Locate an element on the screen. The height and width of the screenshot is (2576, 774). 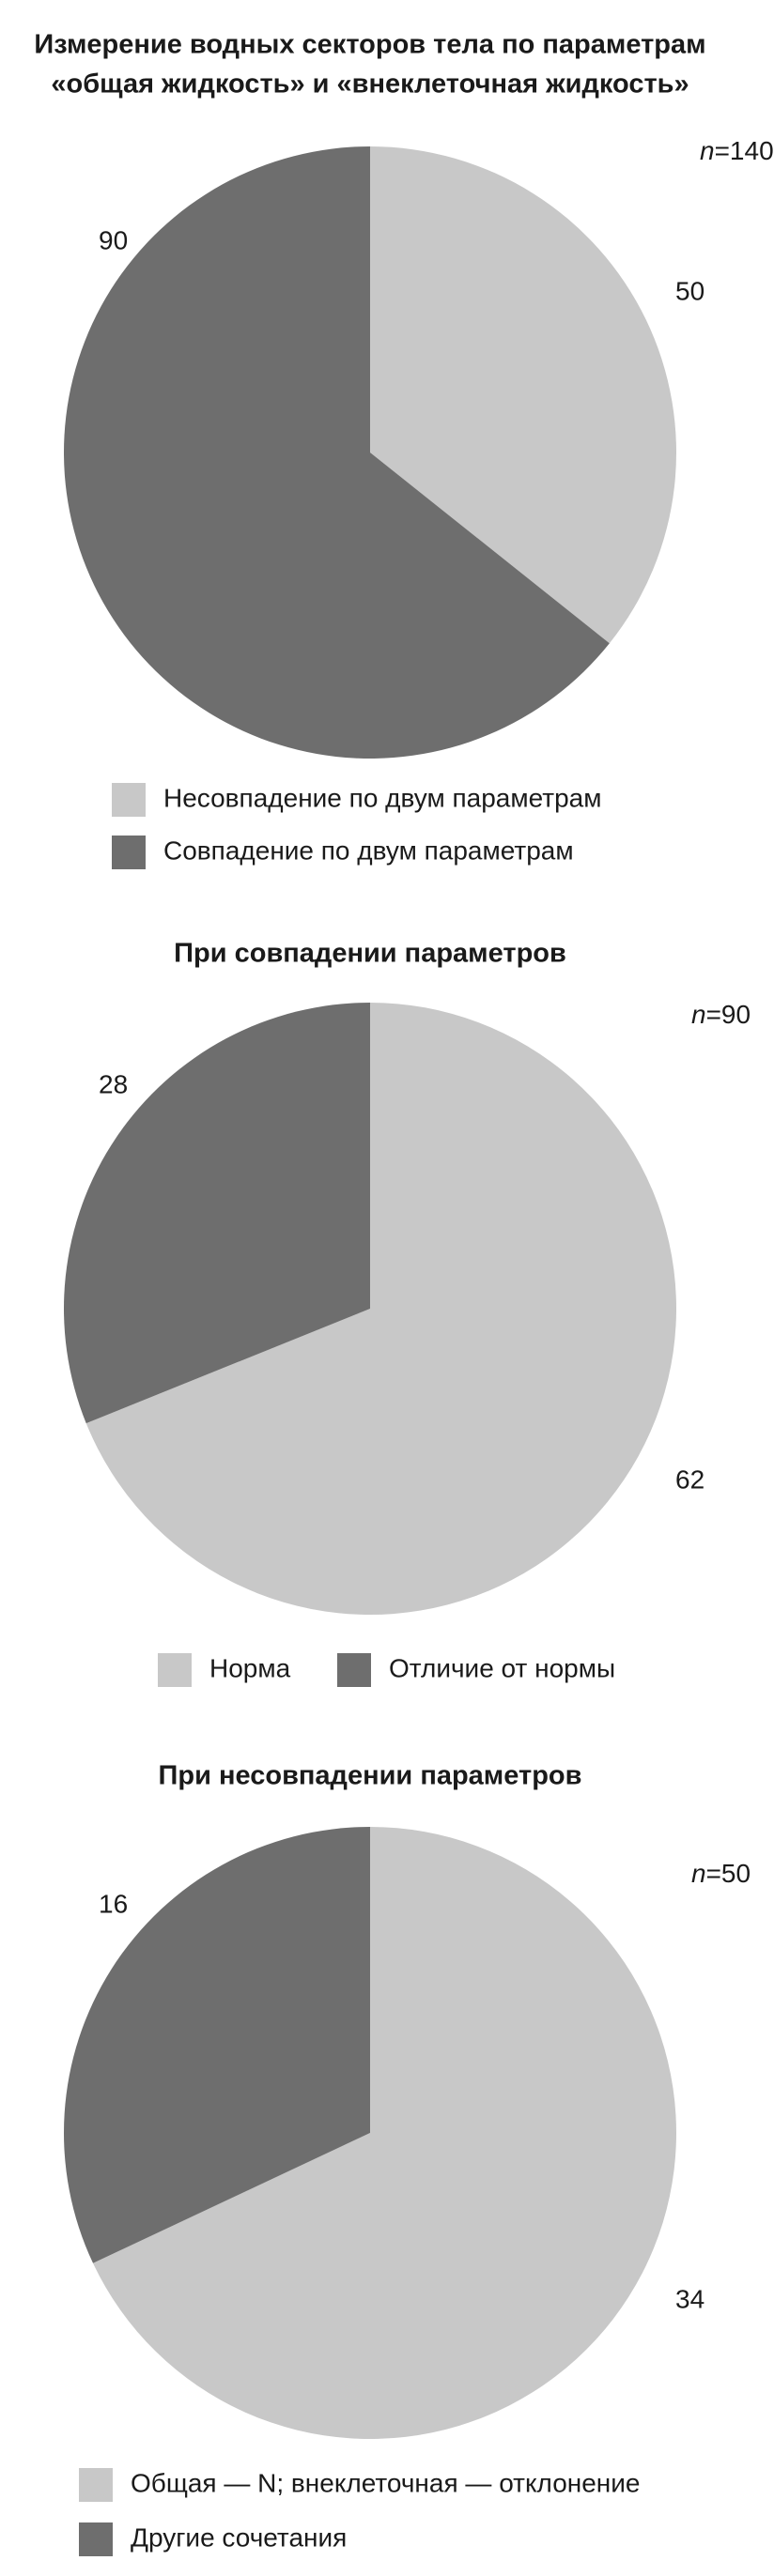
legend-label: Отличие от нормы is located at coordinates (502, 1667).